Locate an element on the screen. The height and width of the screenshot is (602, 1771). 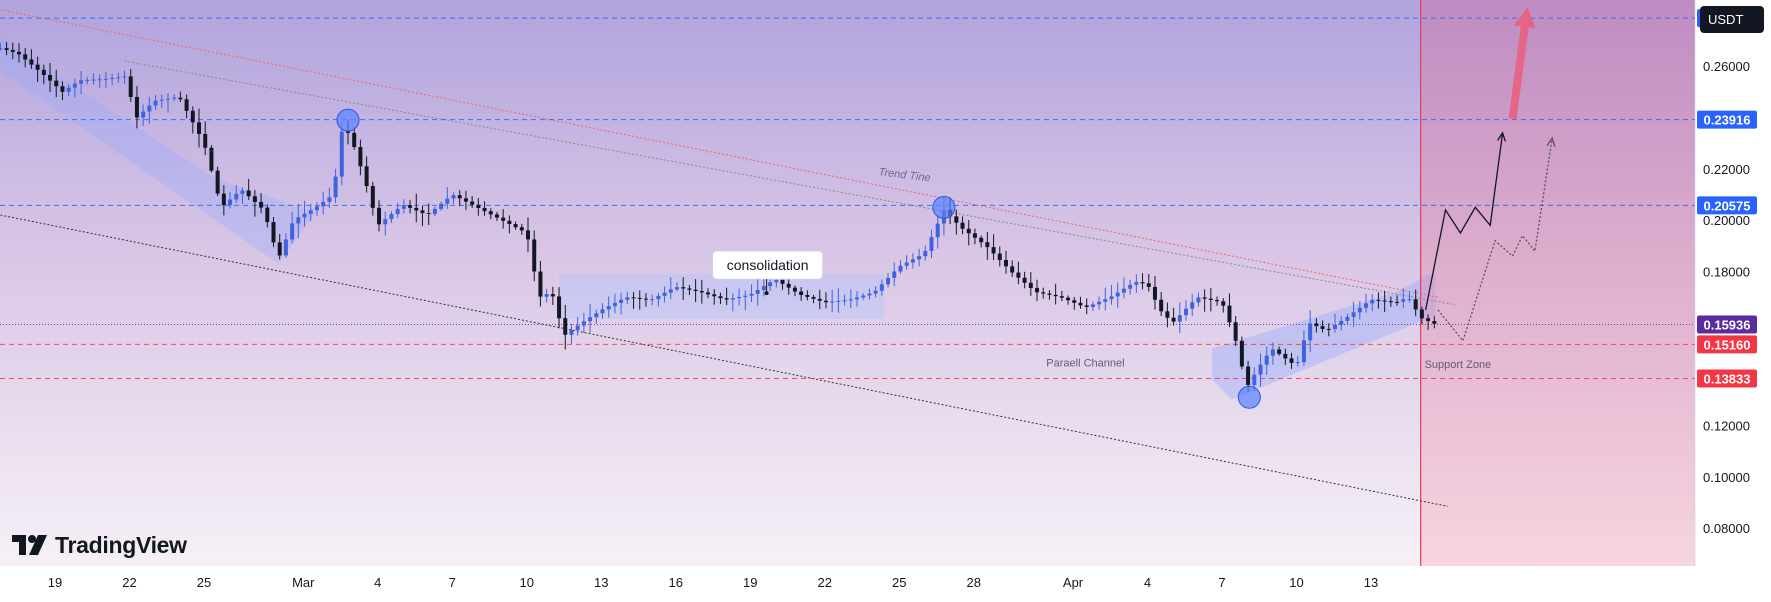
price-badge-label: 0.15936 is located at coordinates (1727, 324).